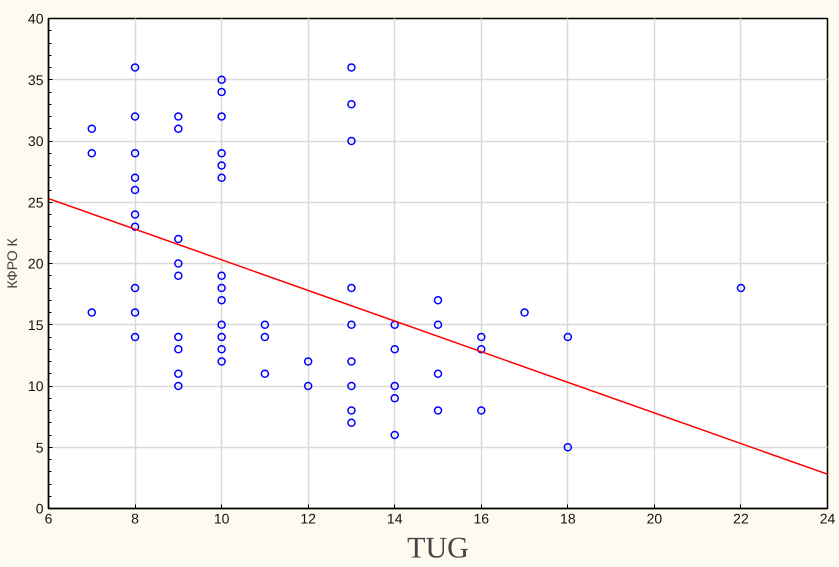 This screenshot has width=839, height=567. What do you see at coordinates (40, 447) in the screenshot?
I see `y-tick-label: 5` at bounding box center [40, 447].